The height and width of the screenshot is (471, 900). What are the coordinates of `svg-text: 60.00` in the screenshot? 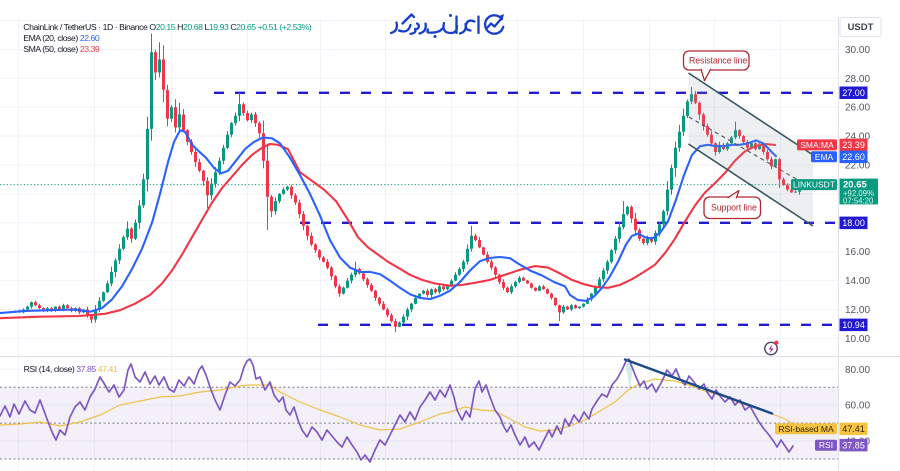 It's located at (857, 406).